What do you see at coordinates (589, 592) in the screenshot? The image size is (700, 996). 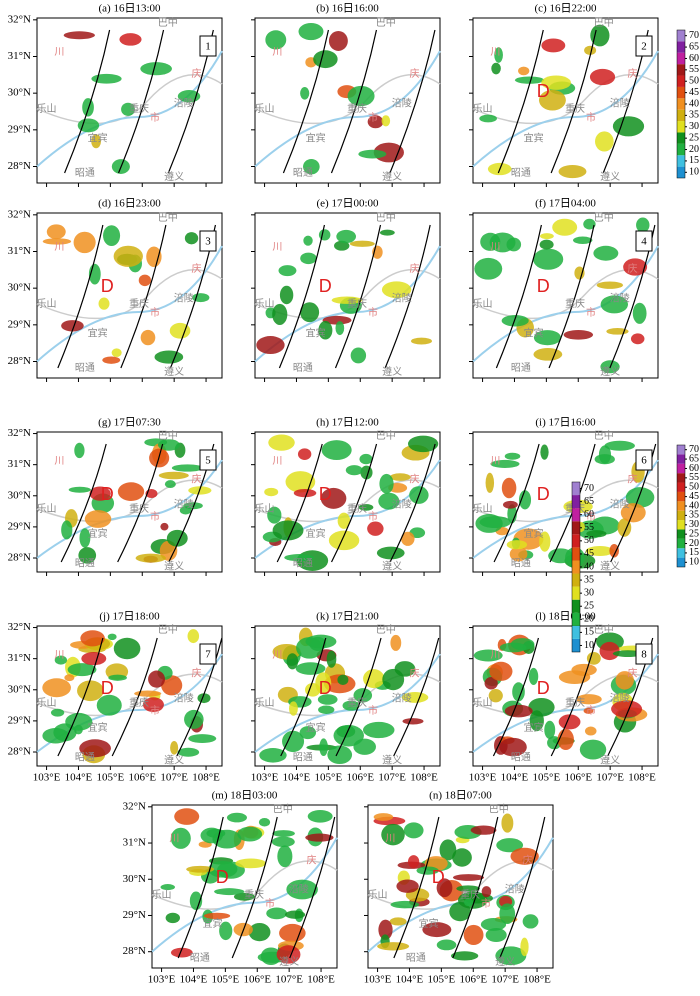 I see `colorbar-label: 30` at bounding box center [589, 592].